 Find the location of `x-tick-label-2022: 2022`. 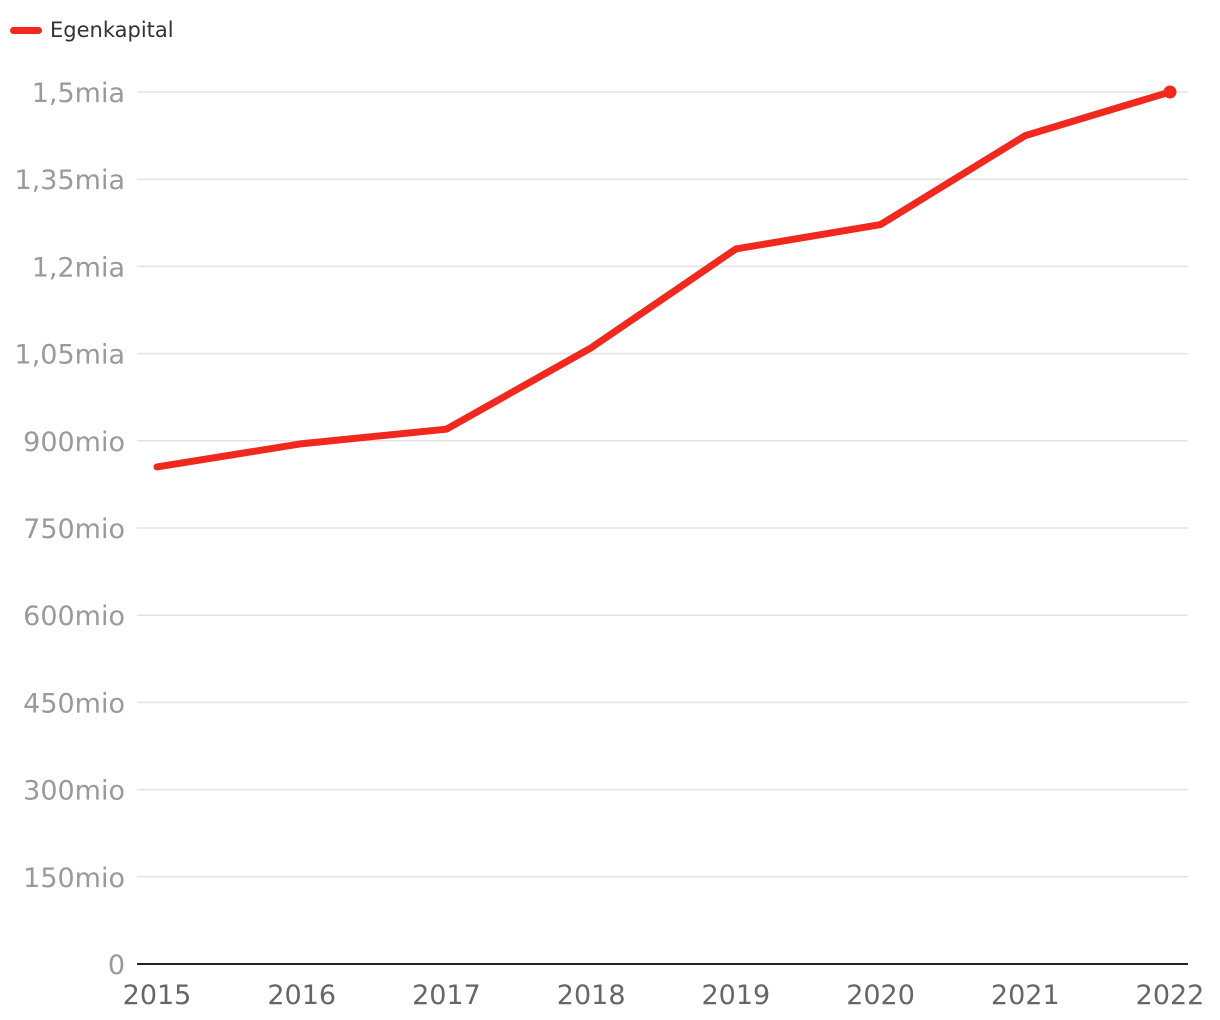

x-tick-label-2022: 2022 is located at coordinates (1170, 995).